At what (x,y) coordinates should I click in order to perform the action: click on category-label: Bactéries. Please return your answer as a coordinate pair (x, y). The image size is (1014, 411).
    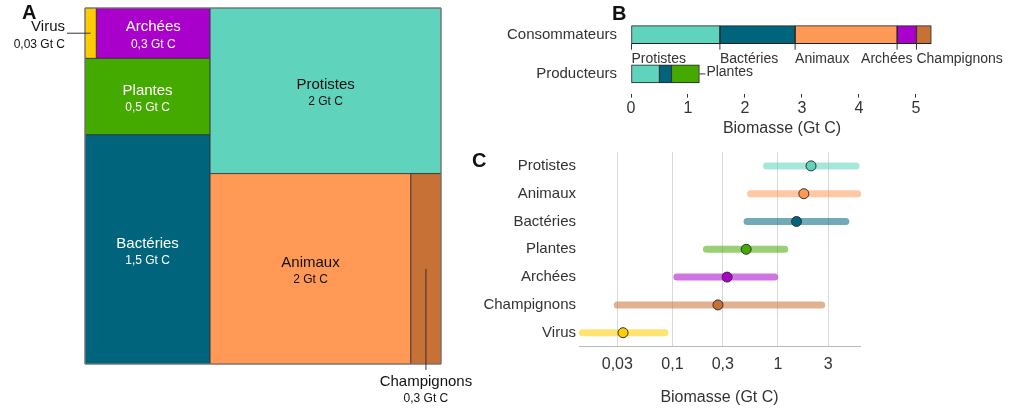
    Looking at the image, I should click on (147, 242).